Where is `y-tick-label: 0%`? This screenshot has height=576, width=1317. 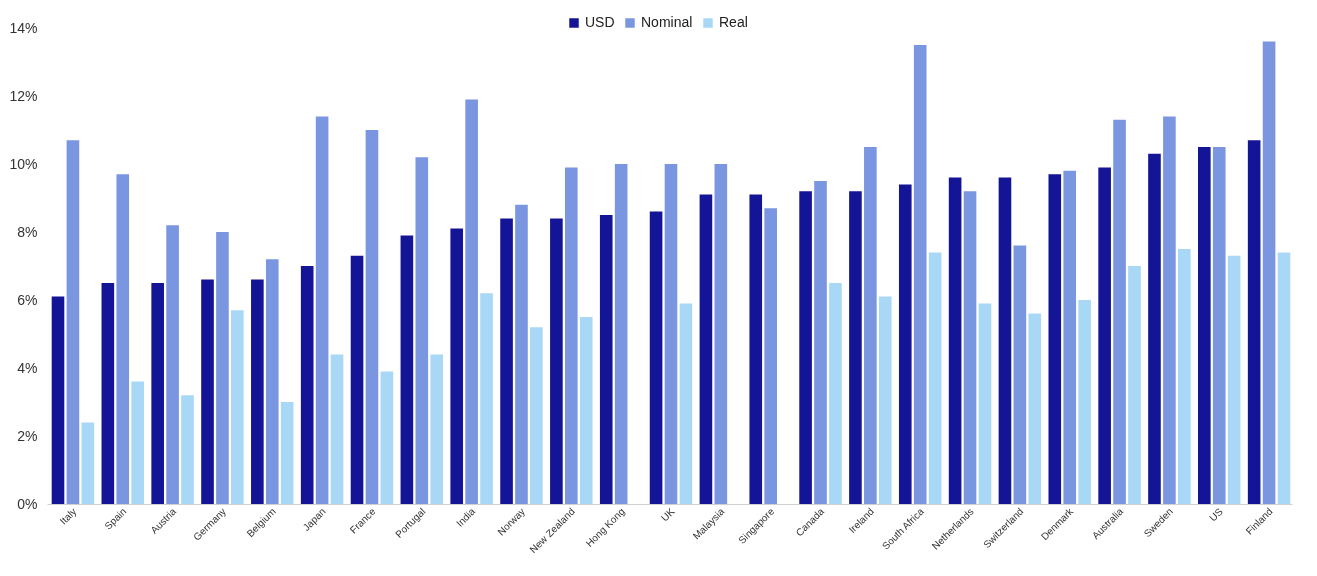 y-tick-label: 0% is located at coordinates (27, 503).